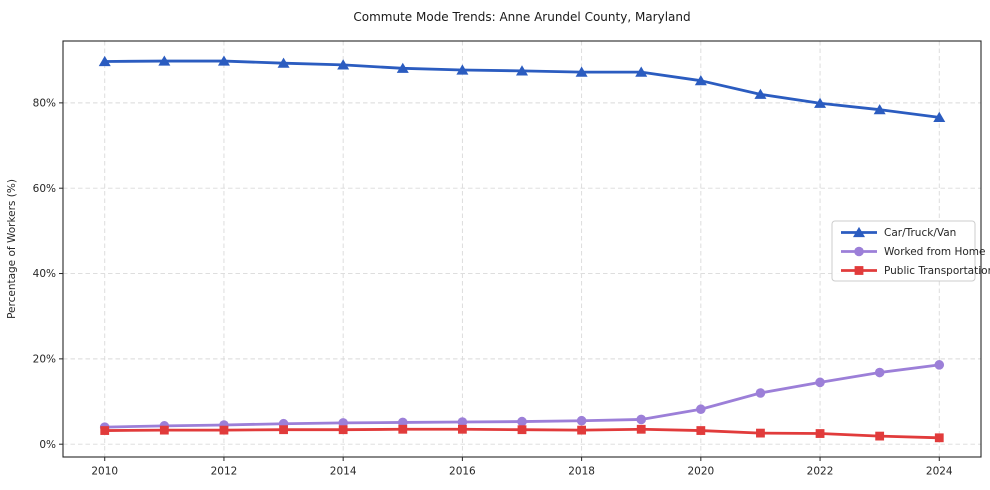  What do you see at coordinates (581, 472) in the screenshot?
I see `x-tick-label: 2018` at bounding box center [581, 472].